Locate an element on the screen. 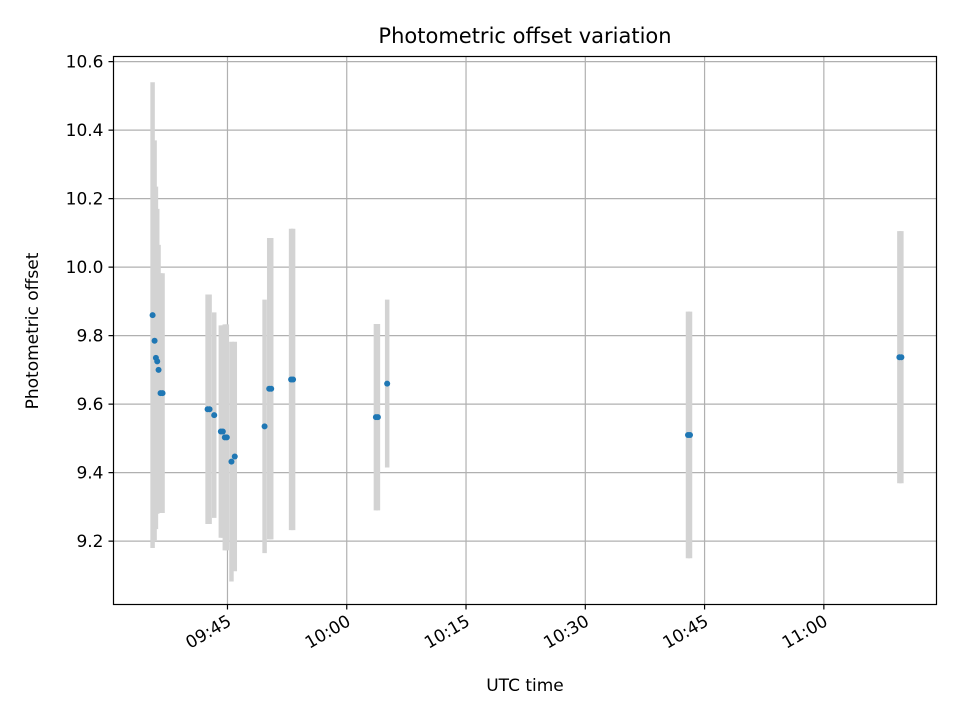 The image size is (960, 720). y-tick-label: 10.4 is located at coordinates (85, 131).